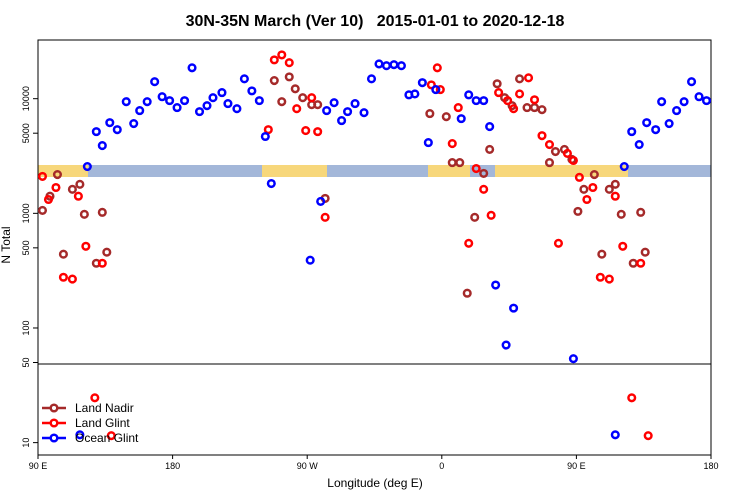  Describe the element at coordinates (54, 408) in the screenshot. I see `legend-marker` at that location.